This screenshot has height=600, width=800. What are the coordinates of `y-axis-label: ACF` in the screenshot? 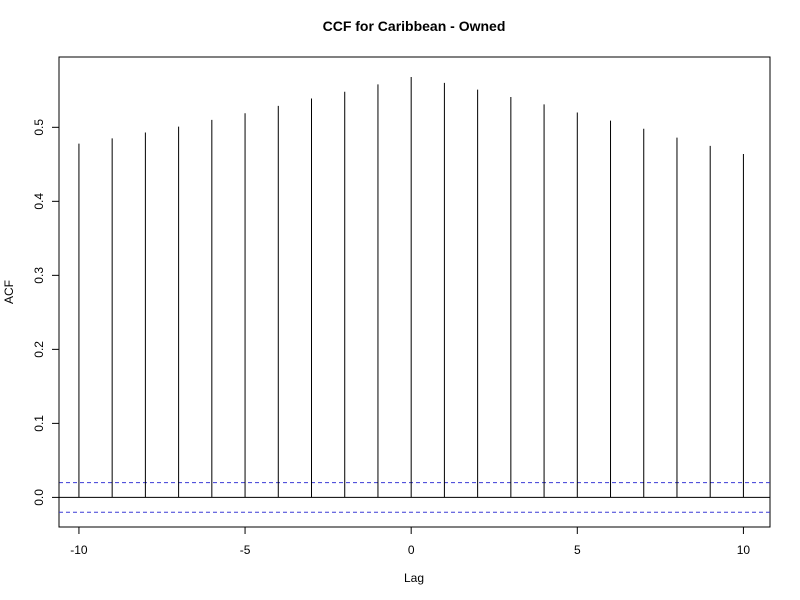 It's located at (9, 292).